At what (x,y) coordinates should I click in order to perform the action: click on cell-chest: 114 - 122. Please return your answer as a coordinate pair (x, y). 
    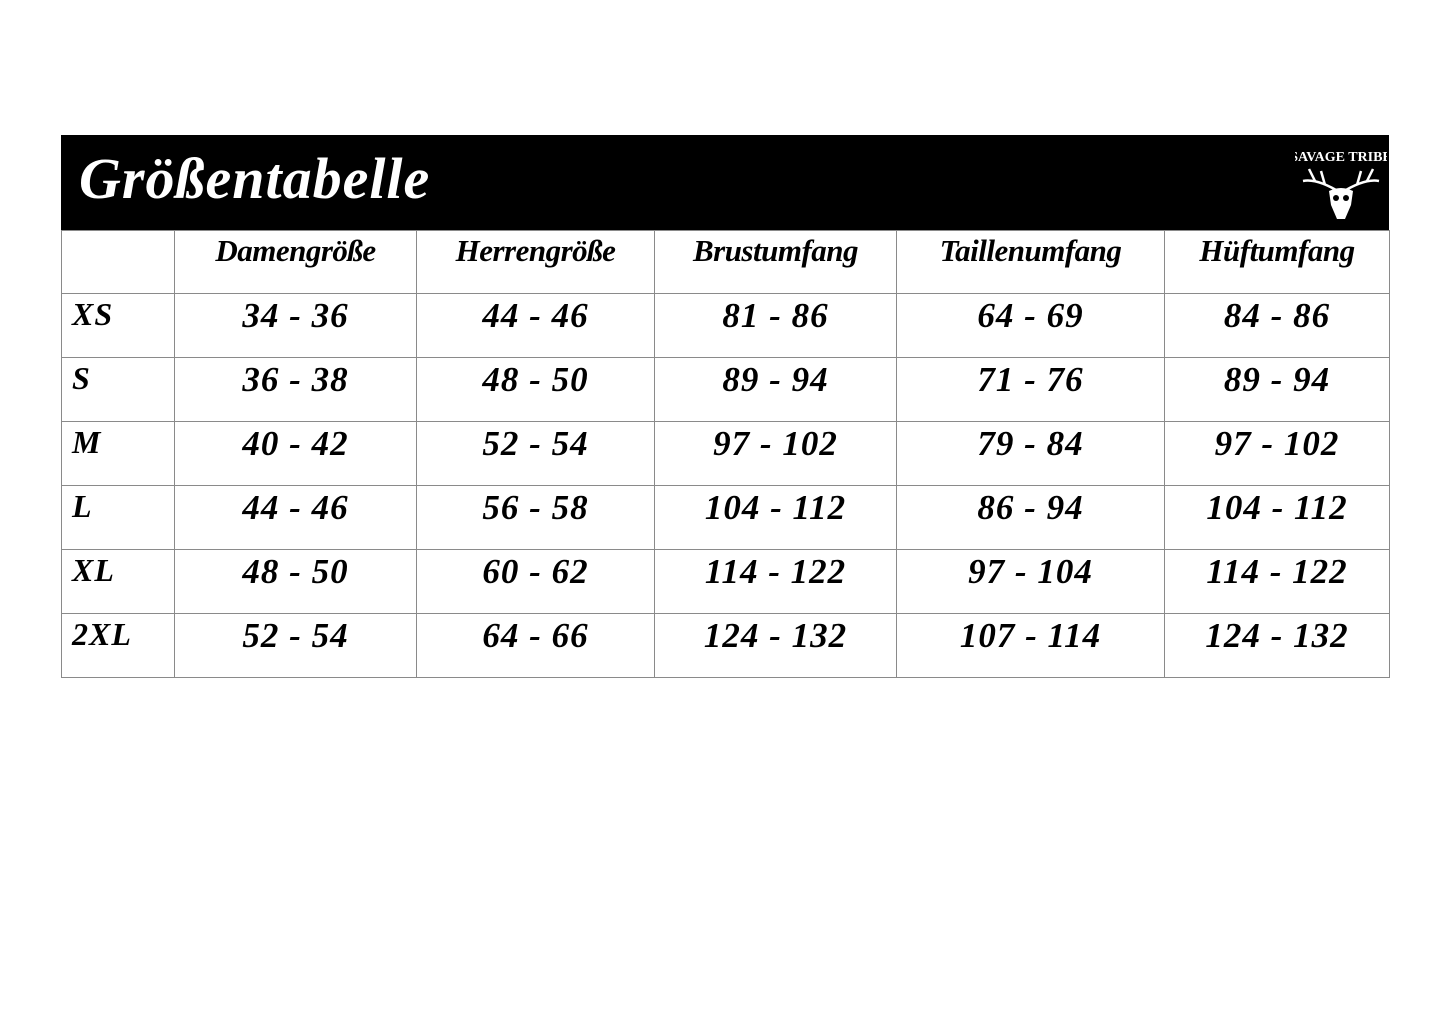
    Looking at the image, I should click on (775, 581).